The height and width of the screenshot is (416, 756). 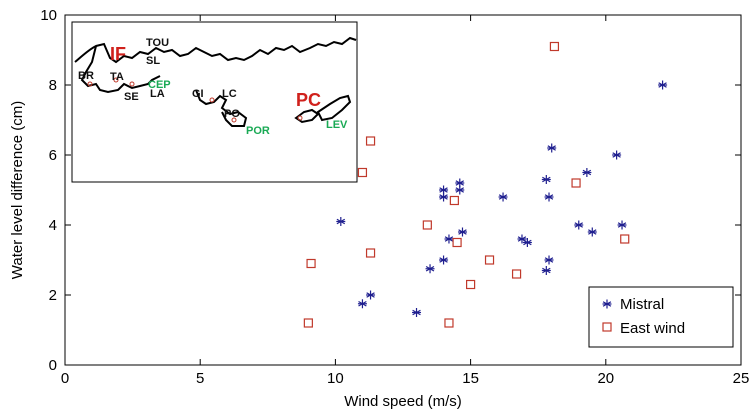 I want to click on island-levant, so click(x=334, y=108).